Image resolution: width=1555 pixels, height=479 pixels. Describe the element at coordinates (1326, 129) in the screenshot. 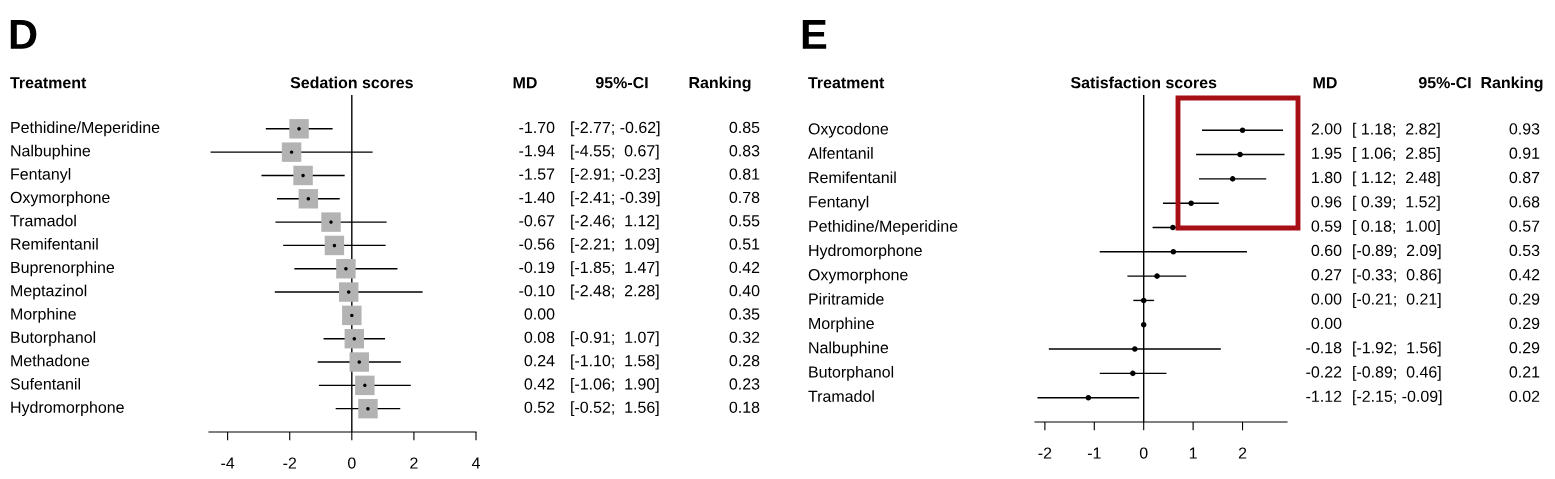

I see `text: 2.00` at that location.